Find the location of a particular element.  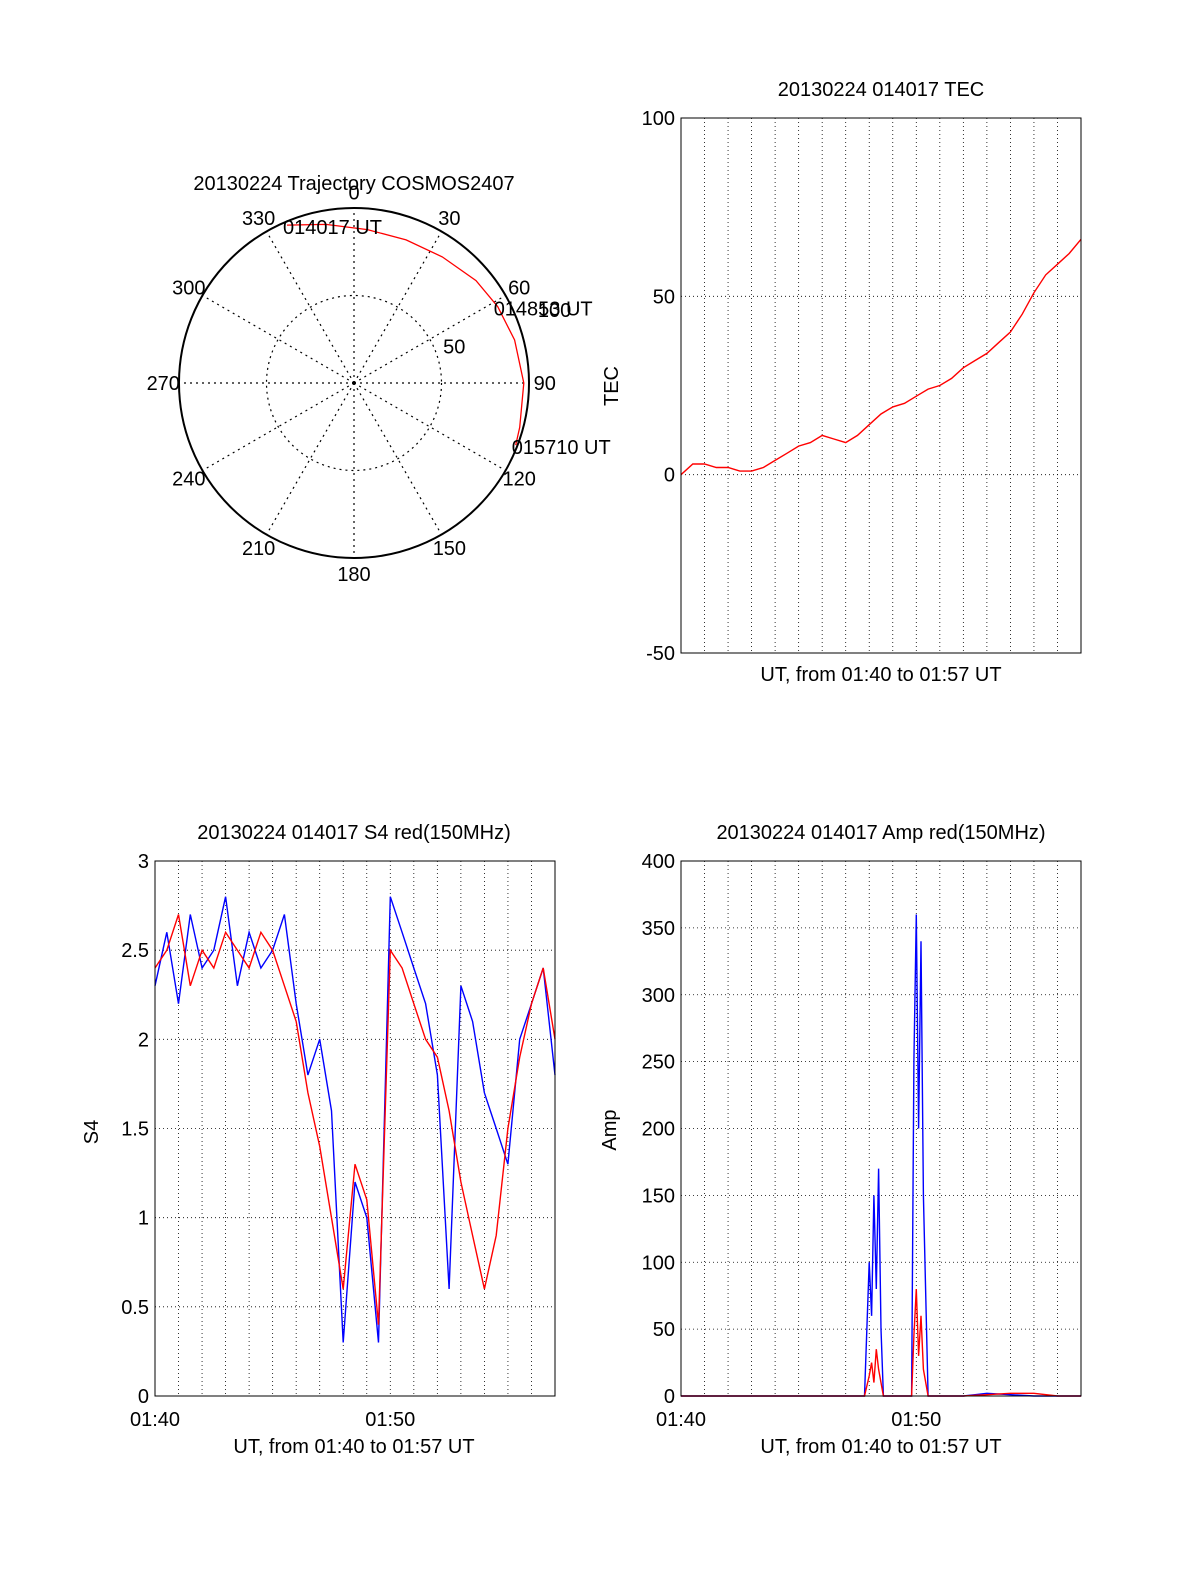

polar-trajectory-line is located at coordinates (405, 334).